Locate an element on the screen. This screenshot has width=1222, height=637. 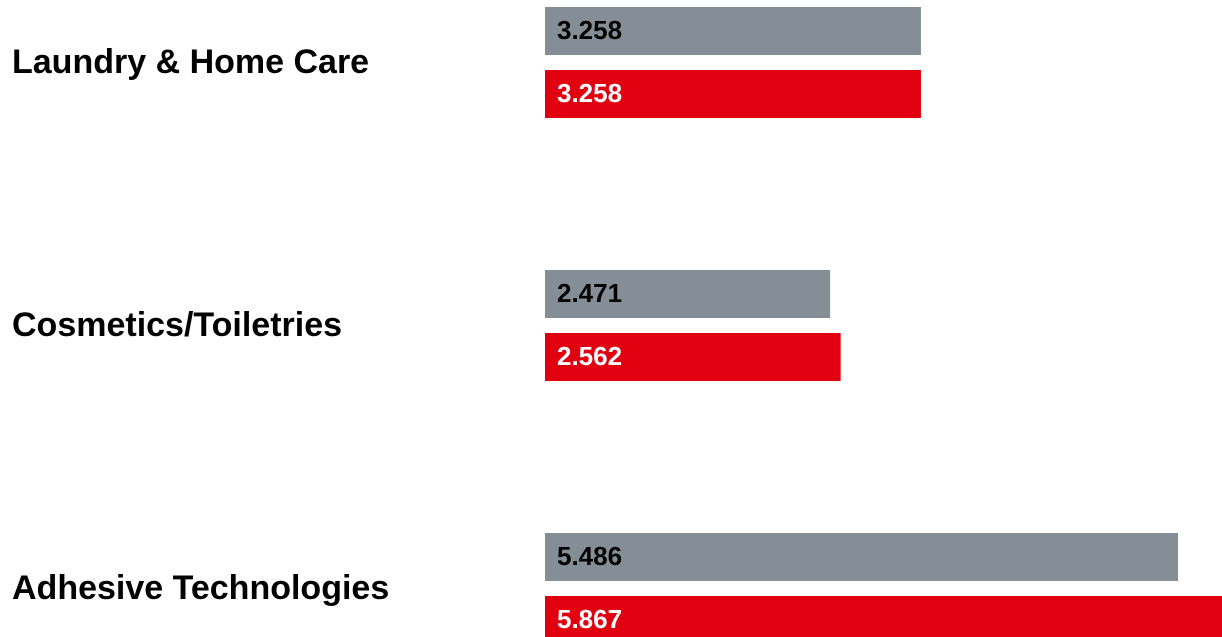
value-label: 5.867 is located at coordinates (589, 619).